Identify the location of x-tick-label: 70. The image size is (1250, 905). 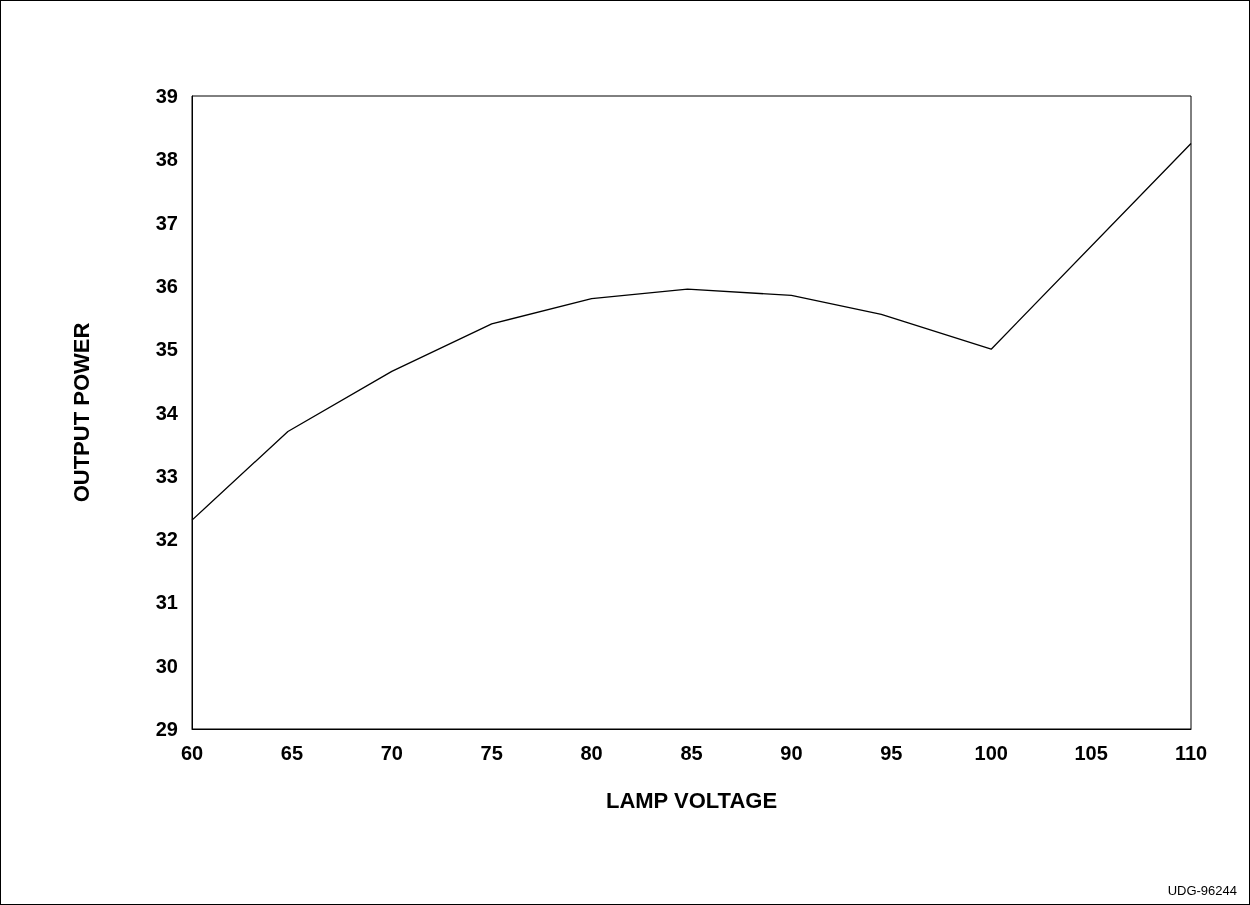
(391, 753).